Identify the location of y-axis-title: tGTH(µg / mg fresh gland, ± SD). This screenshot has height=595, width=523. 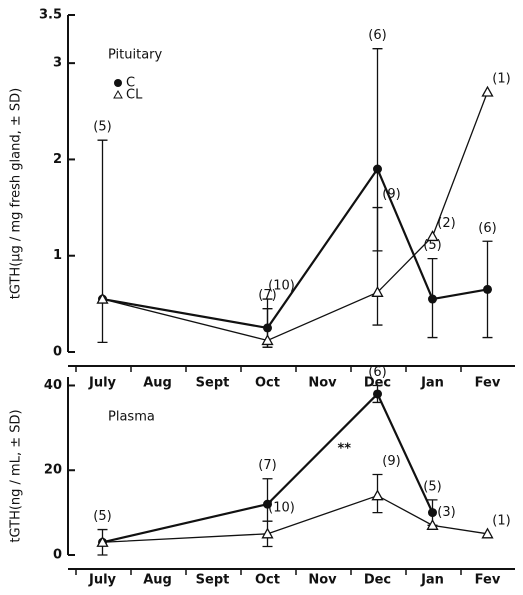
(16, 193).